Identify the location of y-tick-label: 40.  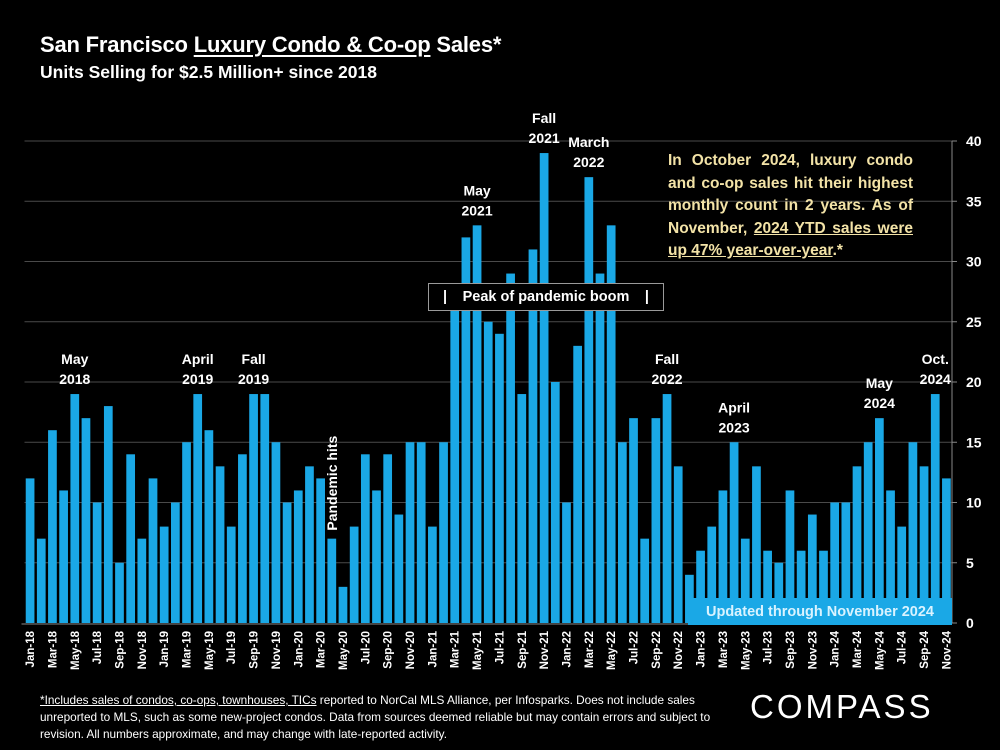
(974, 141).